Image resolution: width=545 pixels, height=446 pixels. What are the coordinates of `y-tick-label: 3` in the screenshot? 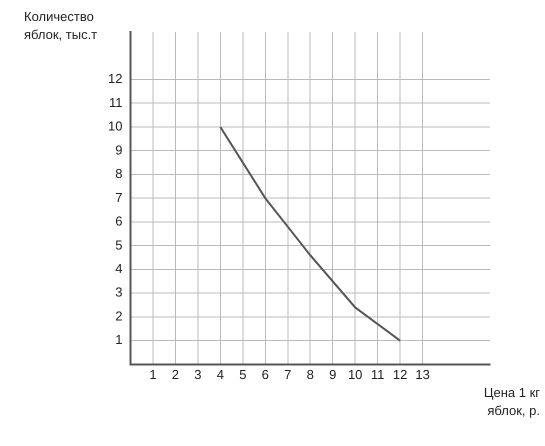 It's located at (118, 292).